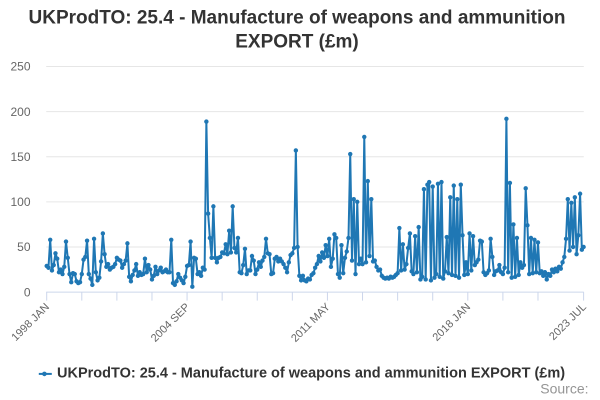  Describe the element at coordinates (297, 42) in the screenshot. I see `svg-text: EXPORT (£m)` at that location.